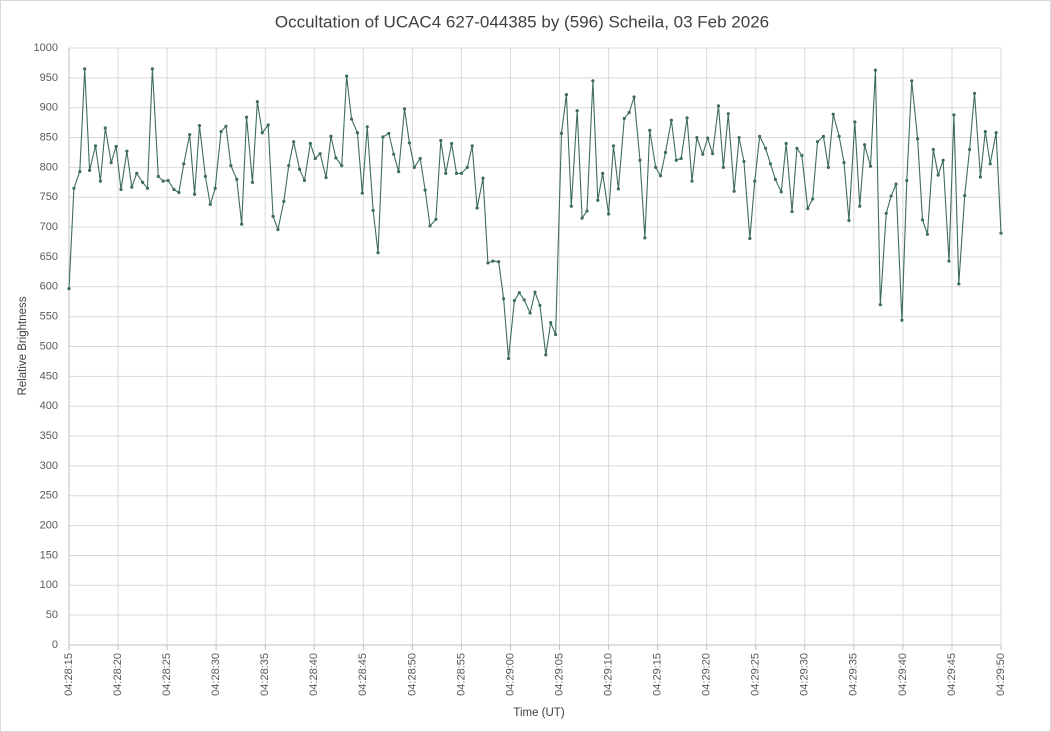 The width and height of the screenshot is (1051, 732). Describe the element at coordinates (49, 227) in the screenshot. I see `y-tick-label: 700` at that location.